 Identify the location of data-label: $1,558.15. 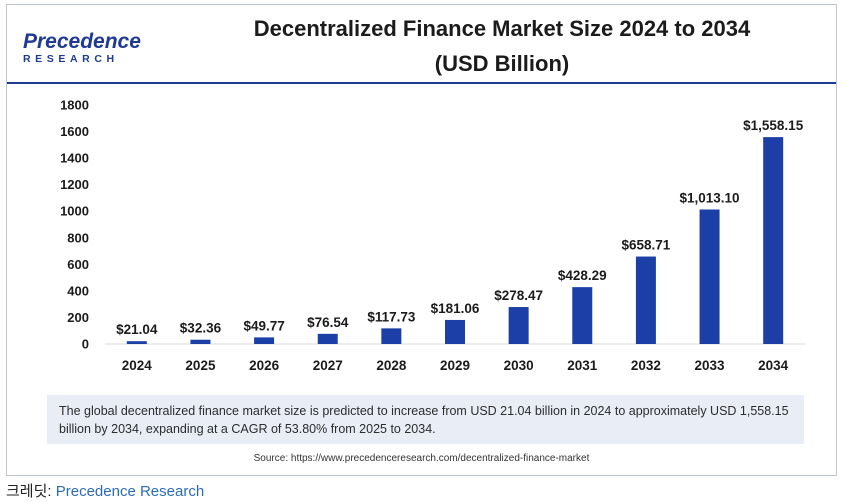
(773, 125).